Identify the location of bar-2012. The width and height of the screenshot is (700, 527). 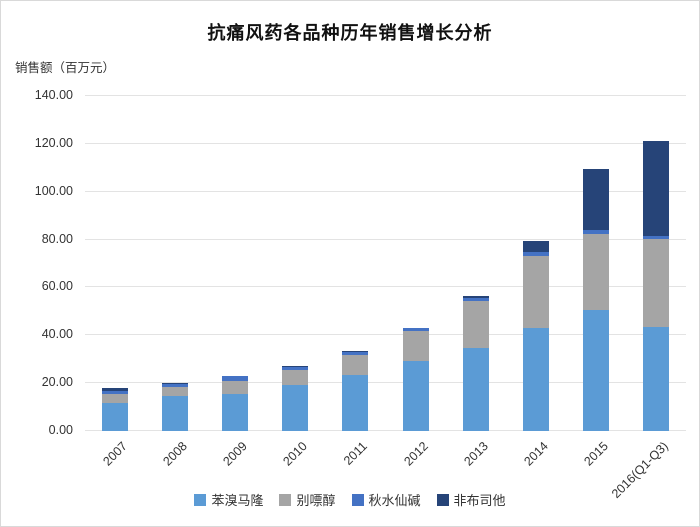
(415, 379).